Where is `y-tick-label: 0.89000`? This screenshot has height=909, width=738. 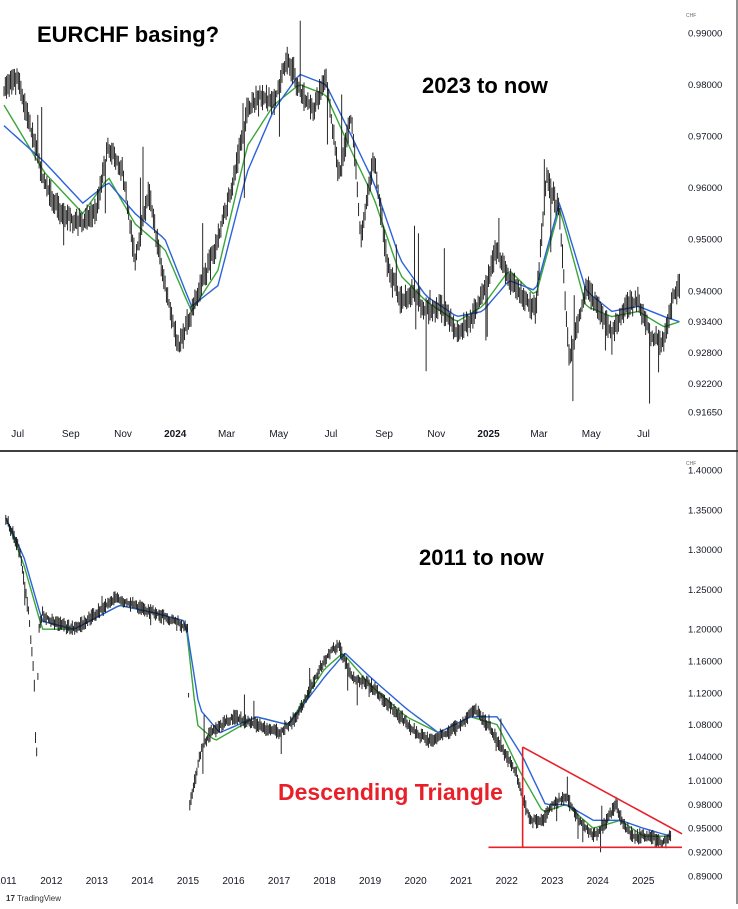 y-tick-label: 0.89000 is located at coordinates (705, 877).